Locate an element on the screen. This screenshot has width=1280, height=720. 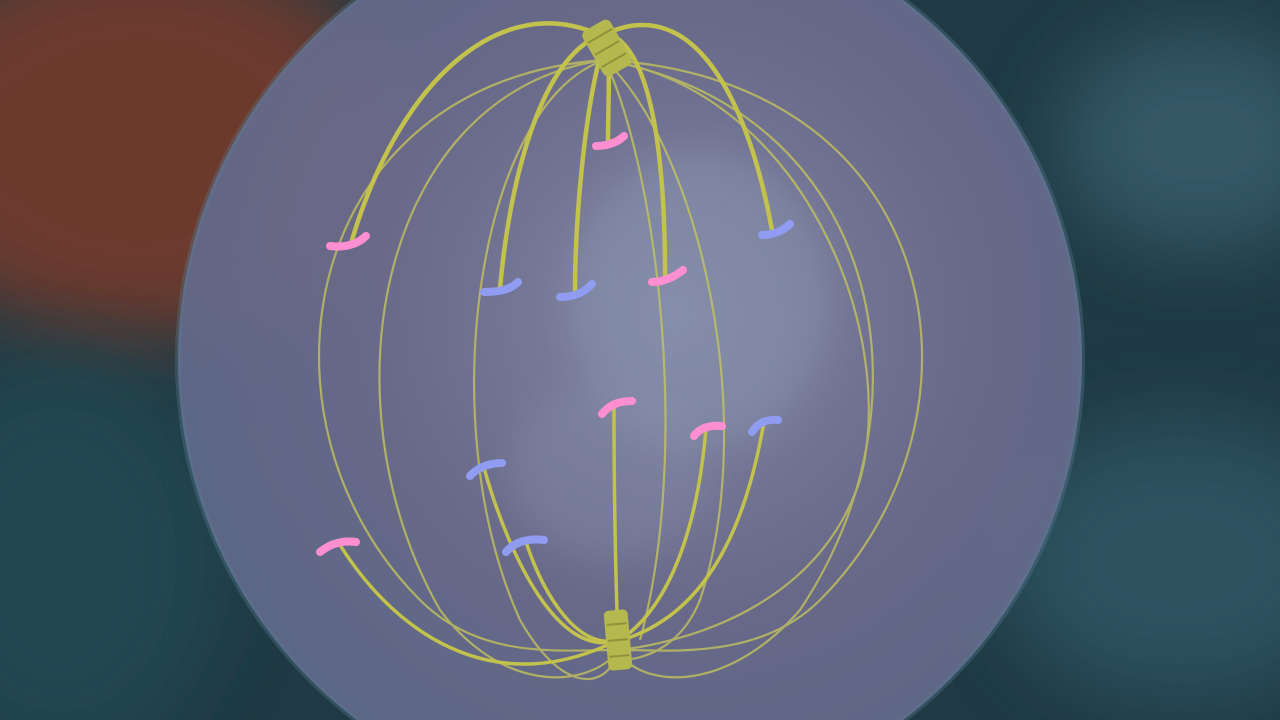
upper-kinetochore-fibers is located at coordinates (562, 158).